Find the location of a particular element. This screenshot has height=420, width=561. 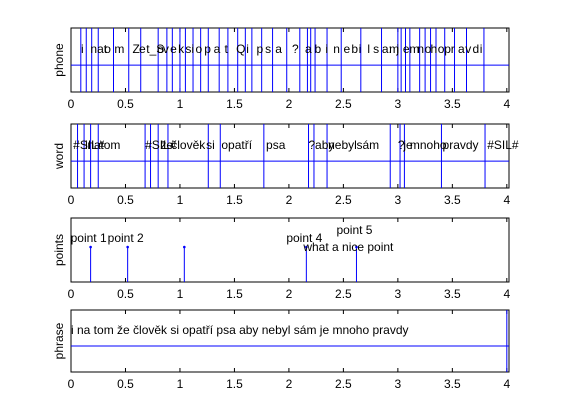

point-label: point 2 is located at coordinates (126, 238).